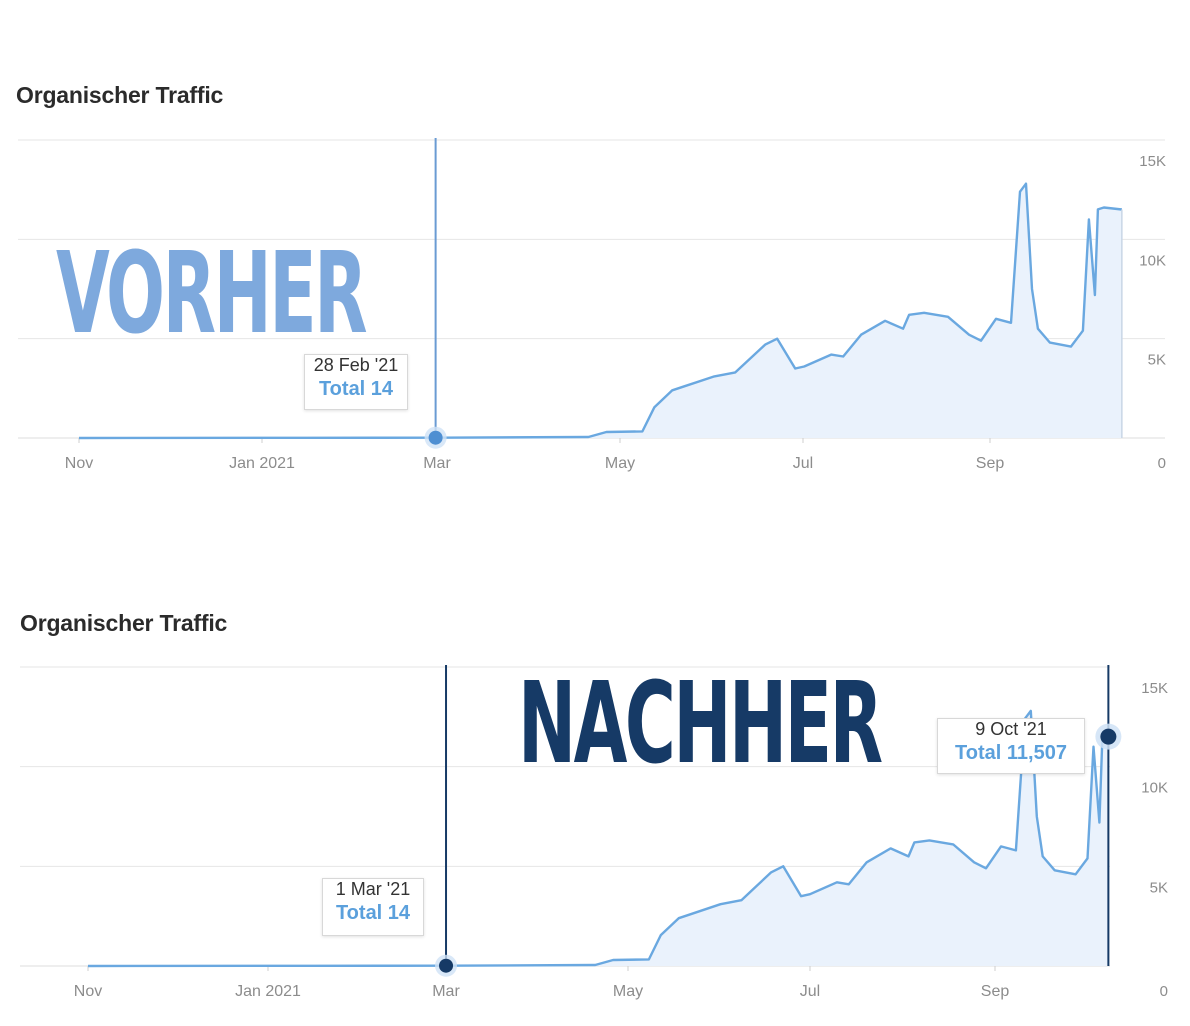 This screenshot has height=1026, width=1190. I want to click on nachher-label: NACHHER, so click(700, 724).